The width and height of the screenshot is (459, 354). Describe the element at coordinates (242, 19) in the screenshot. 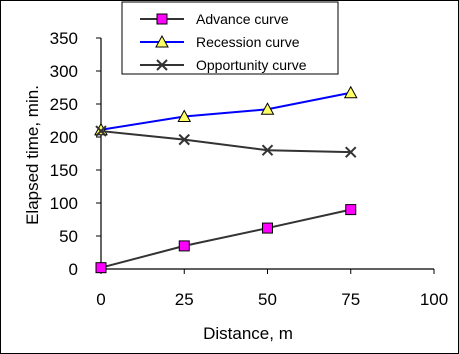

I see `legend-label: Advance curve` at that location.